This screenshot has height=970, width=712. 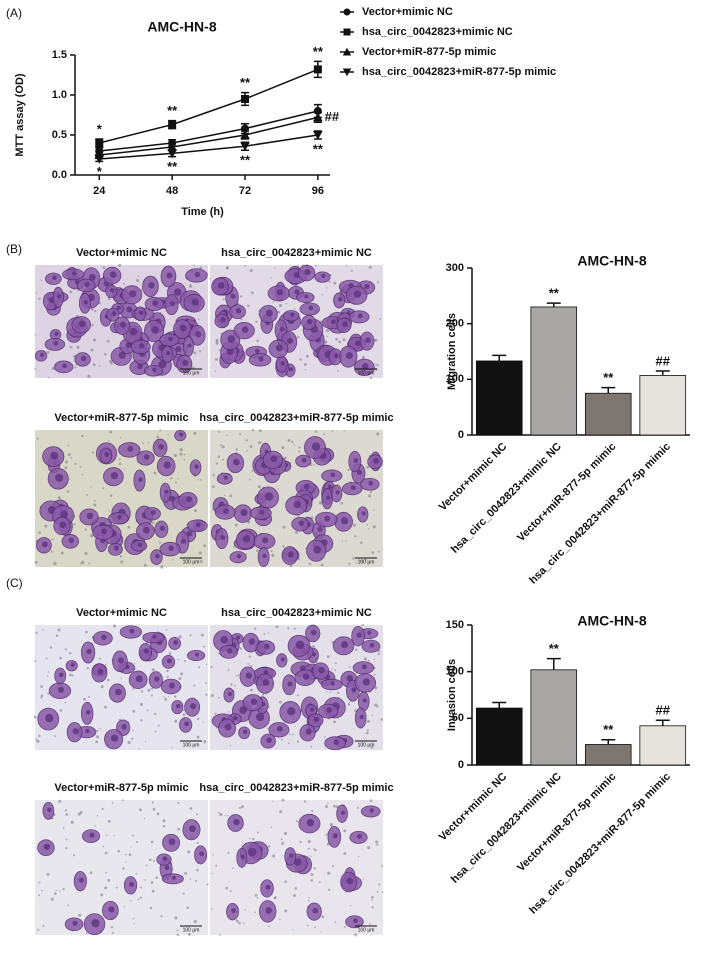 What do you see at coordinates (332, 116) in the screenshot?
I see `annotation: ##` at bounding box center [332, 116].